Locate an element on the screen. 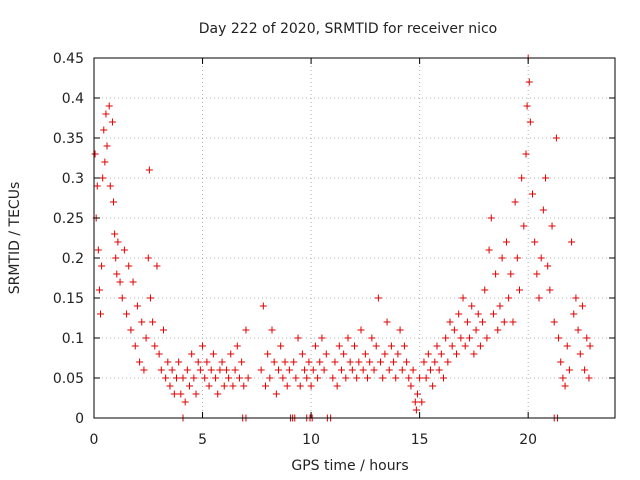  y-tick-label: 0.15 is located at coordinates (68, 299).